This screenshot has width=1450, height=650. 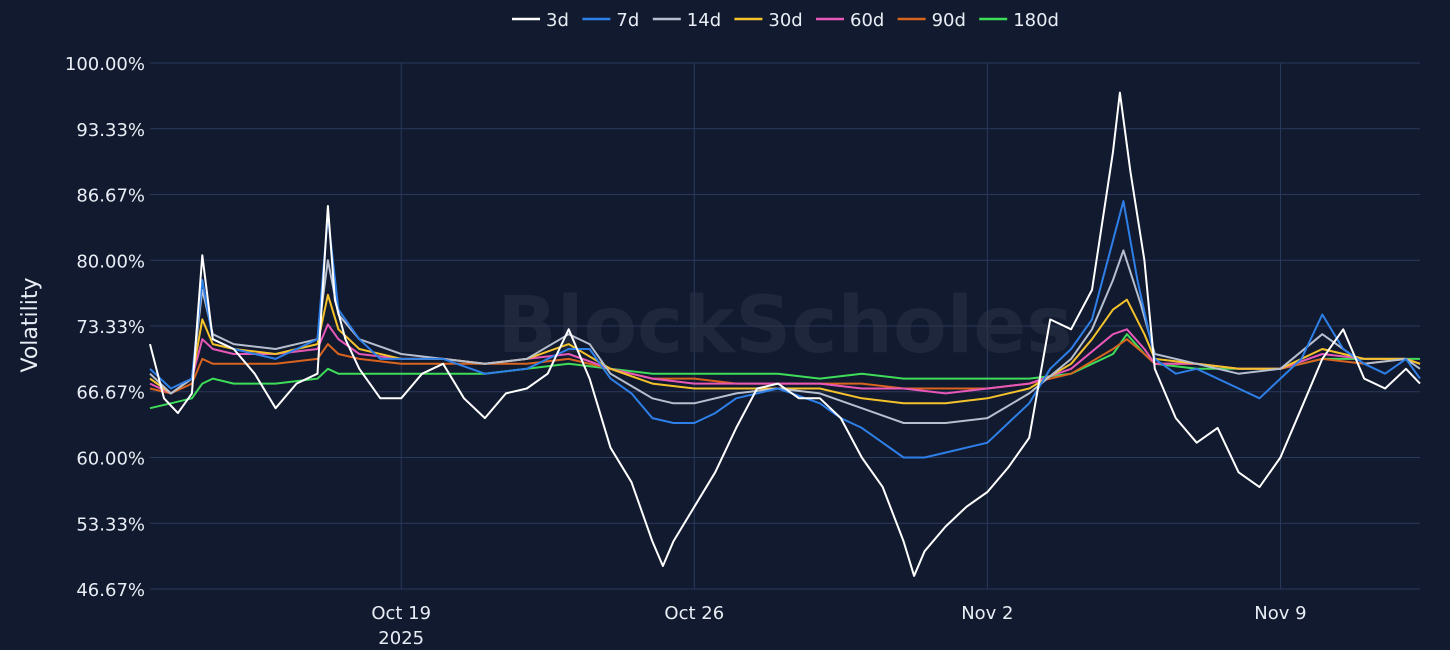 I want to click on y-tick-label: 46.67%, so click(x=110, y=590).